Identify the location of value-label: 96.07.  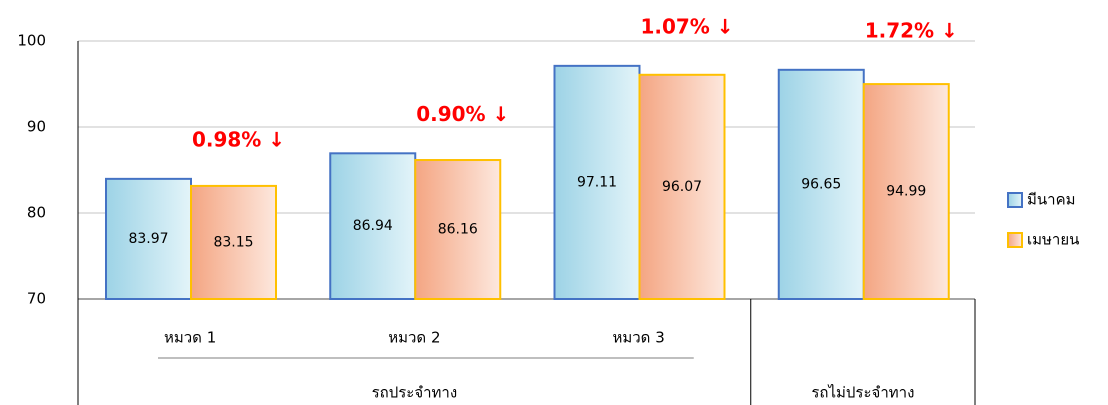
(682, 187).